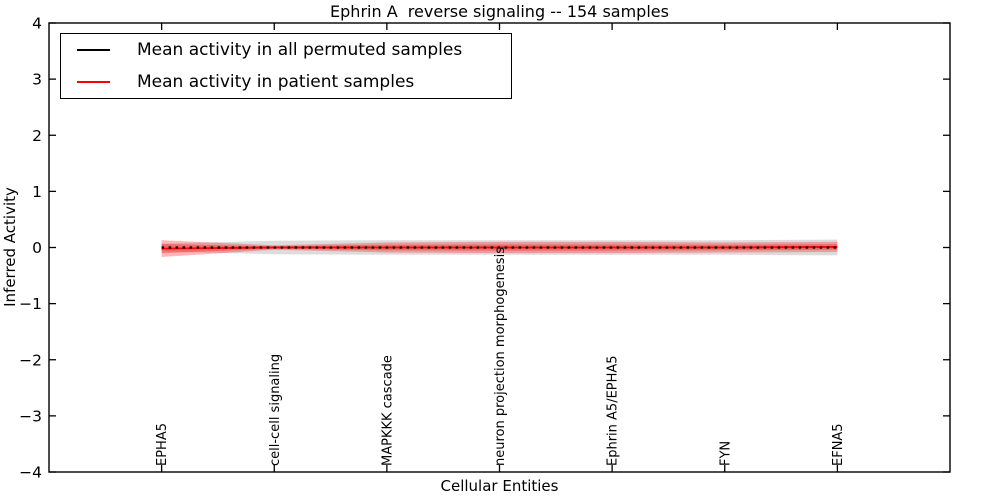 This screenshot has width=1000, height=500. Describe the element at coordinates (30, 473) in the screenshot. I see `y-tick-label: −4` at that location.